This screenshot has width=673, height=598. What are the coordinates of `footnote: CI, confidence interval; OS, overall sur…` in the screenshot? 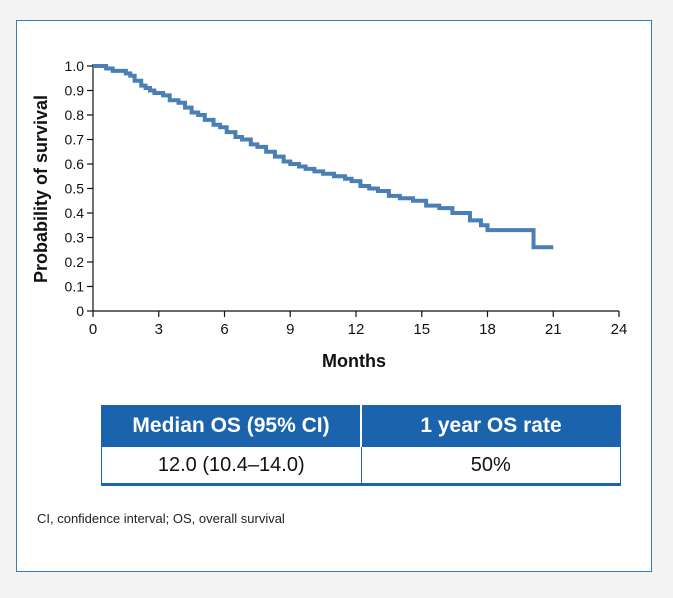 It's located at (161, 518).